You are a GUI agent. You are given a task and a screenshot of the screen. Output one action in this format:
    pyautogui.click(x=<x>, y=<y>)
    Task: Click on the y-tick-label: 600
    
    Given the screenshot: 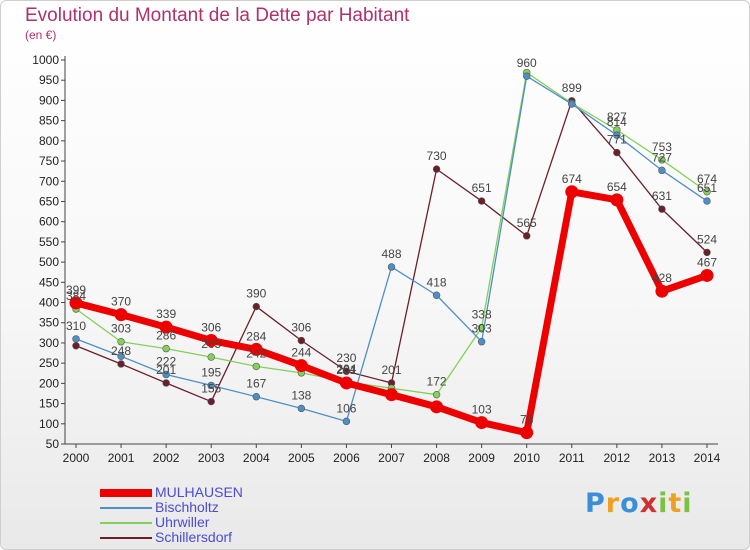 What is the action you would take?
    pyautogui.click(x=49, y=222)
    